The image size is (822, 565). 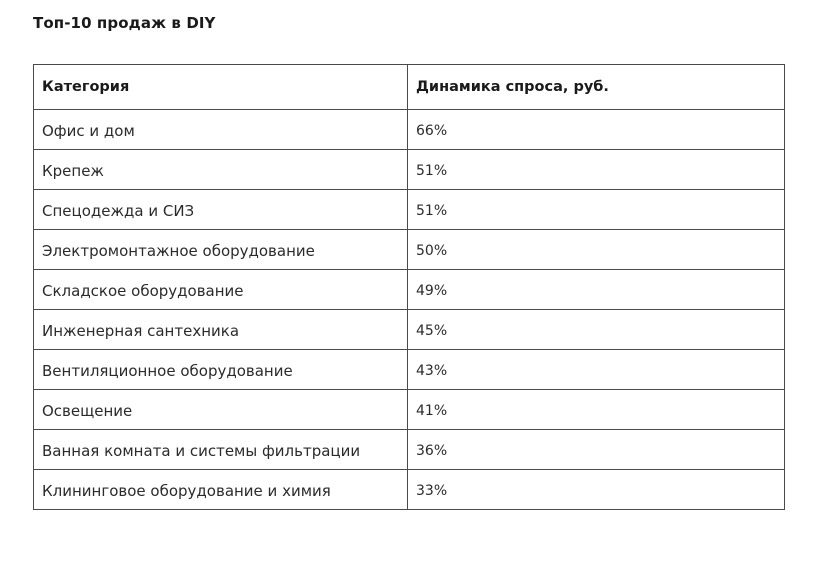 What do you see at coordinates (220, 329) in the screenshot?
I see `category-cell: Инженерная сантехника` at bounding box center [220, 329].